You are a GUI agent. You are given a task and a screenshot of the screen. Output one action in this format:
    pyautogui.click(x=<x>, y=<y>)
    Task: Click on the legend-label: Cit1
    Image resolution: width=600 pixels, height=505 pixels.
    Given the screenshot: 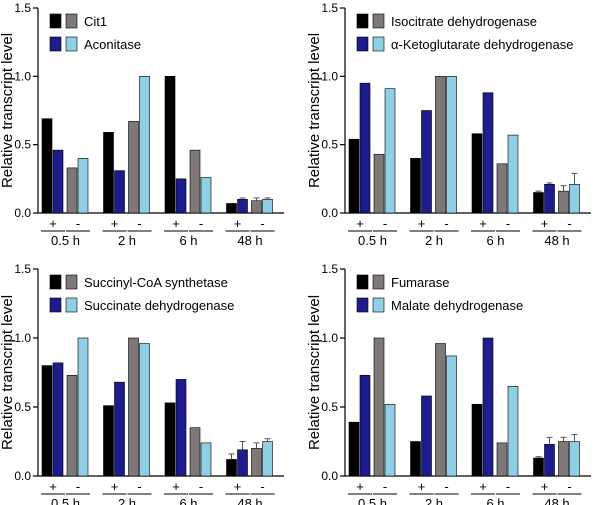 What is the action you would take?
    pyautogui.click(x=95, y=21)
    